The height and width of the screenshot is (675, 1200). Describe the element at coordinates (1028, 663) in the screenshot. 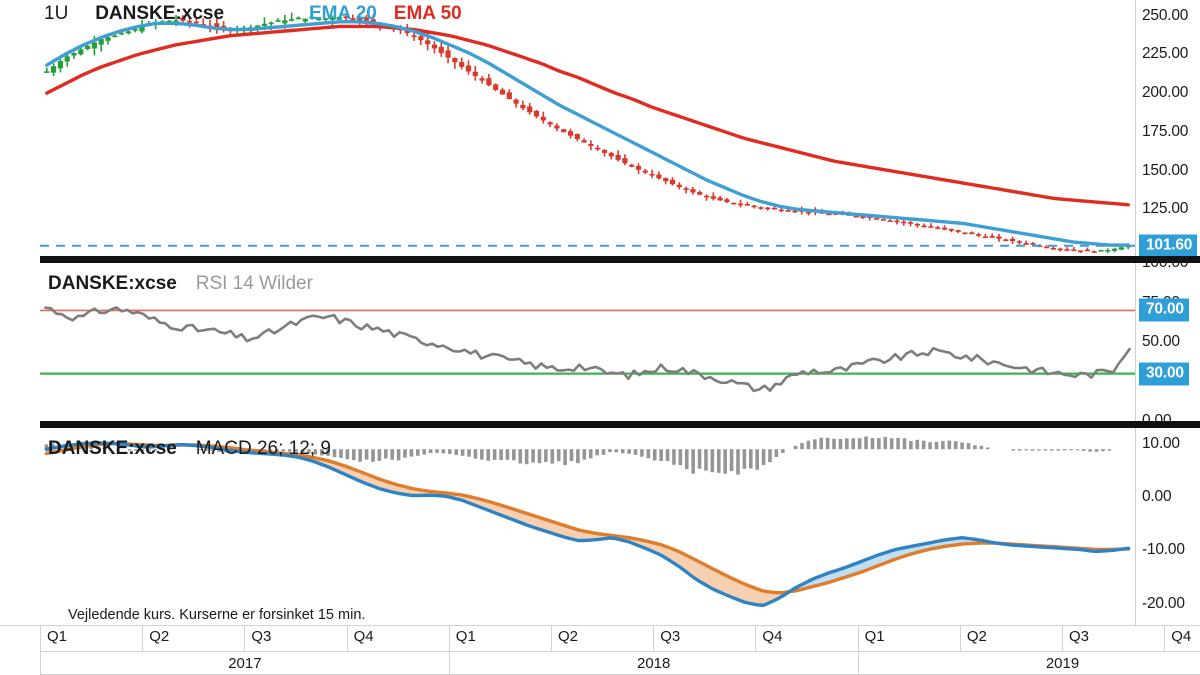

I see `year-cell: 2019` at that location.